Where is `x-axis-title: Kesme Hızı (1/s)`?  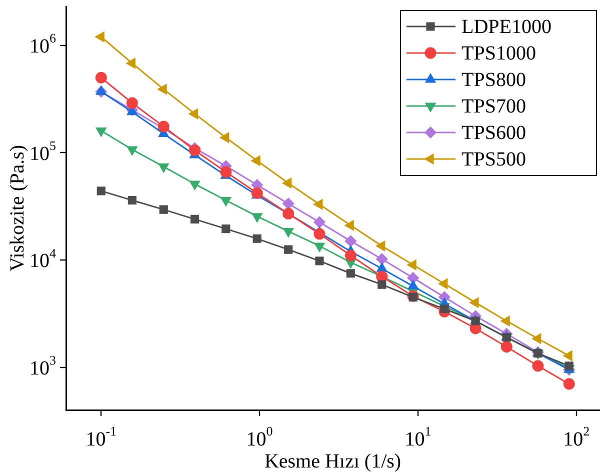
x-axis-title: Kesme Hızı (1/s) is located at coordinates (333, 461).